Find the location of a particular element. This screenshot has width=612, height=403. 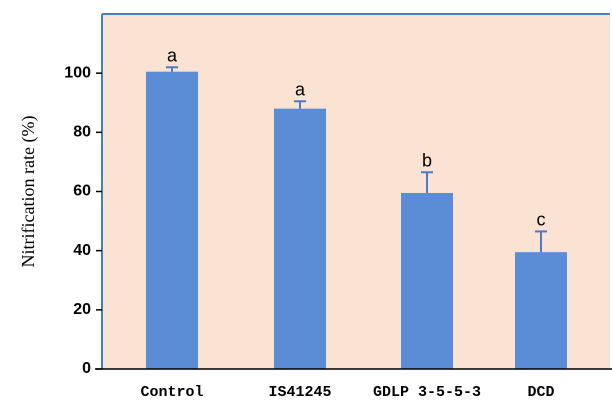

x-tick-label: GDLP 3-5-5-3 is located at coordinates (427, 392).